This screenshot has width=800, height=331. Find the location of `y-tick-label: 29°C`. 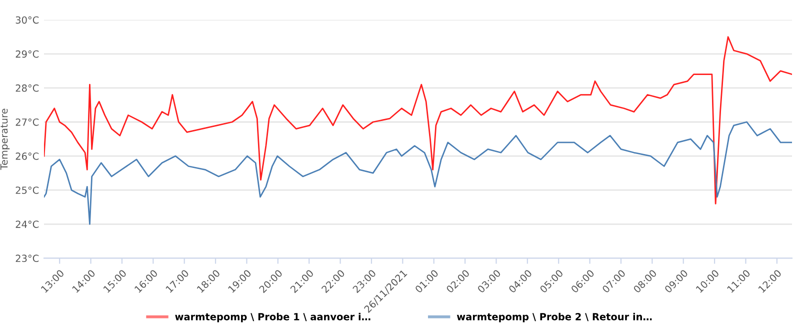

y-tick-label: 29°C is located at coordinates (27, 54).